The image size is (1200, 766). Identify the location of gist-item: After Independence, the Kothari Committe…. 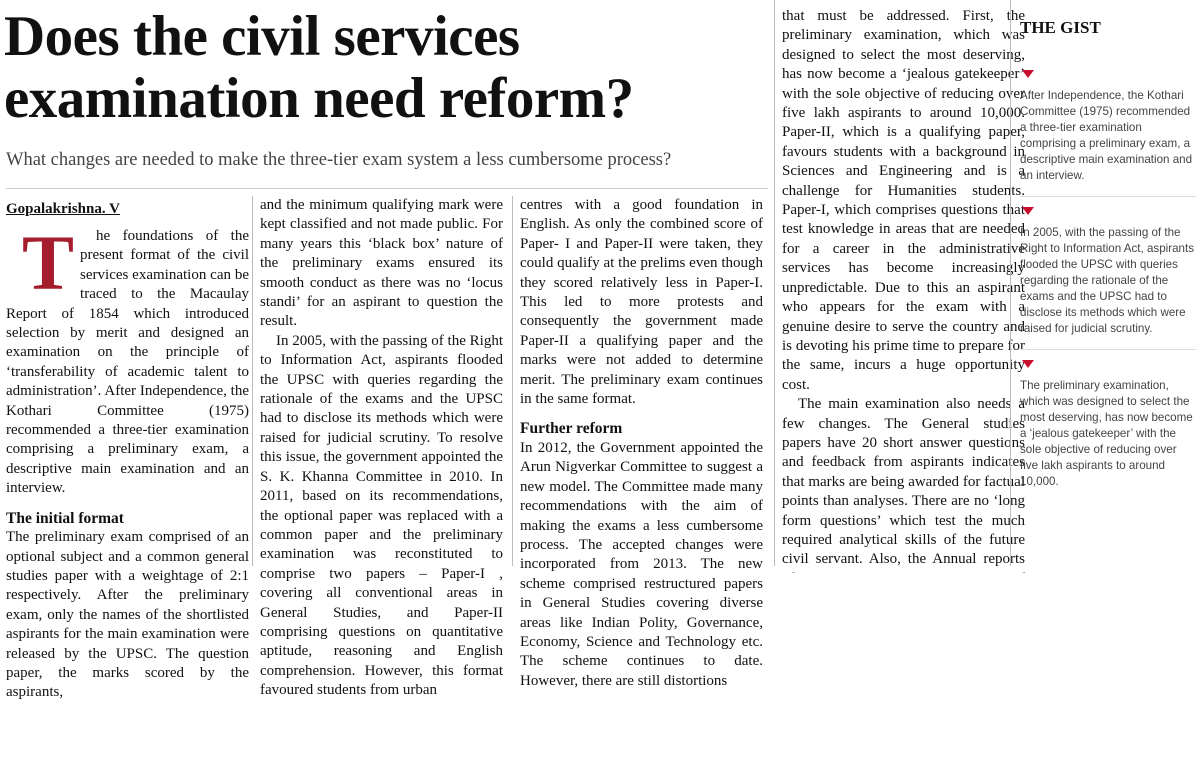
(1108, 122).